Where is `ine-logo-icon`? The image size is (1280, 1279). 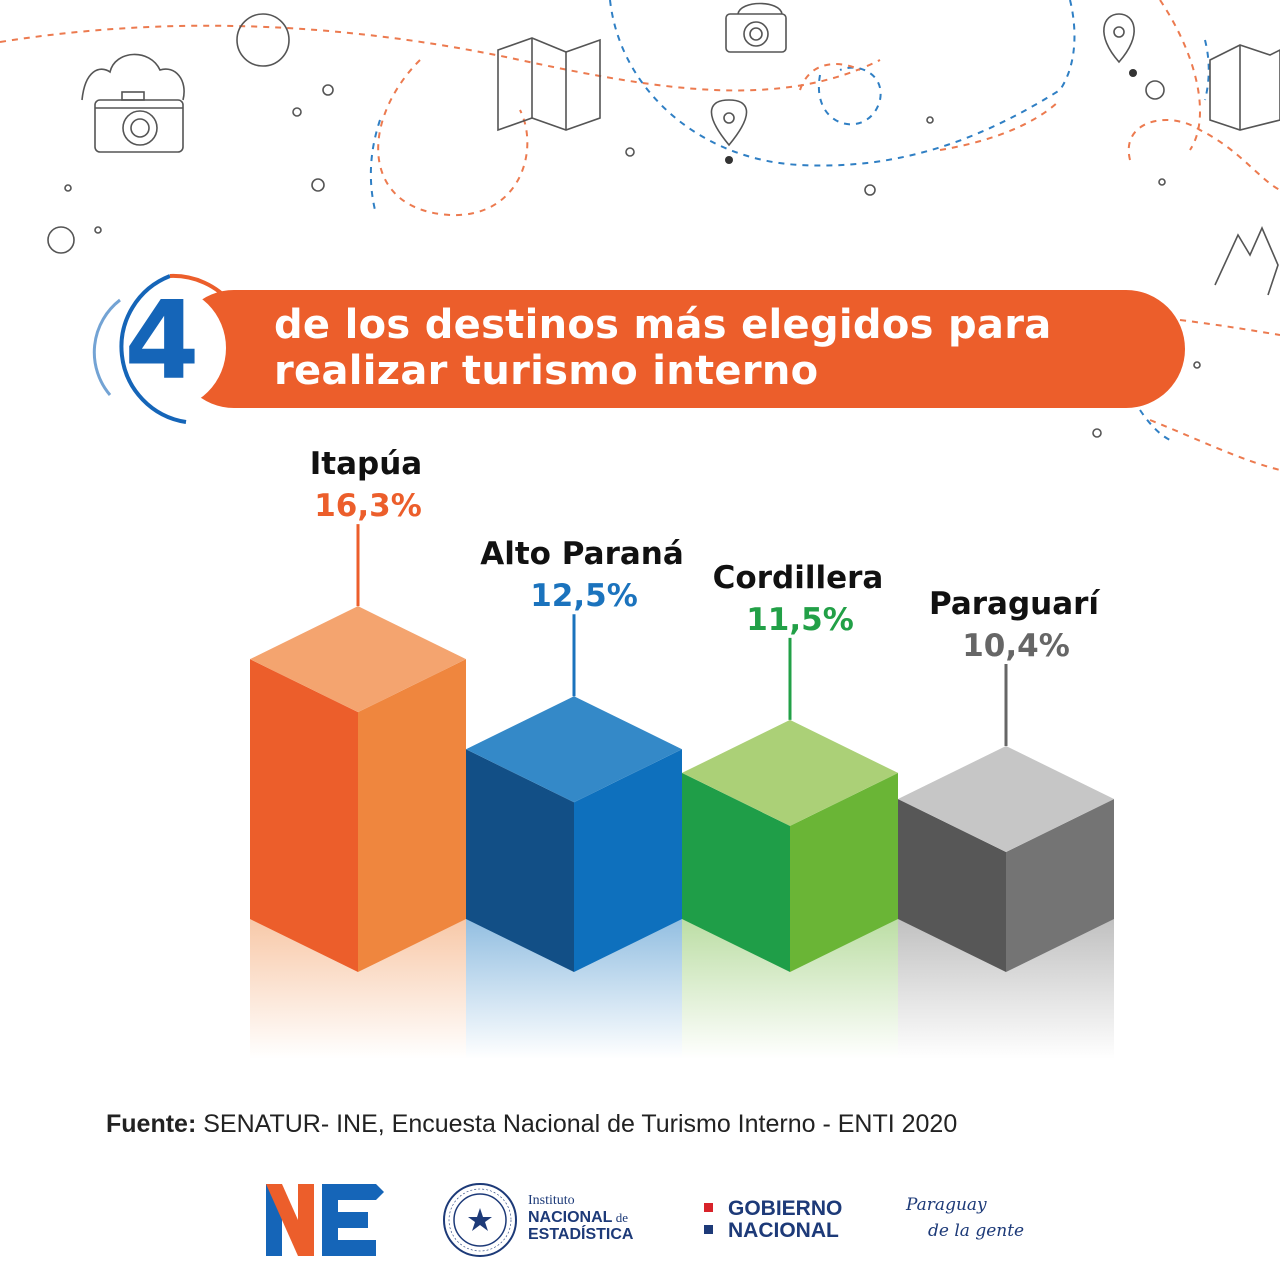
ine-logo-icon is located at coordinates (325, 1220).